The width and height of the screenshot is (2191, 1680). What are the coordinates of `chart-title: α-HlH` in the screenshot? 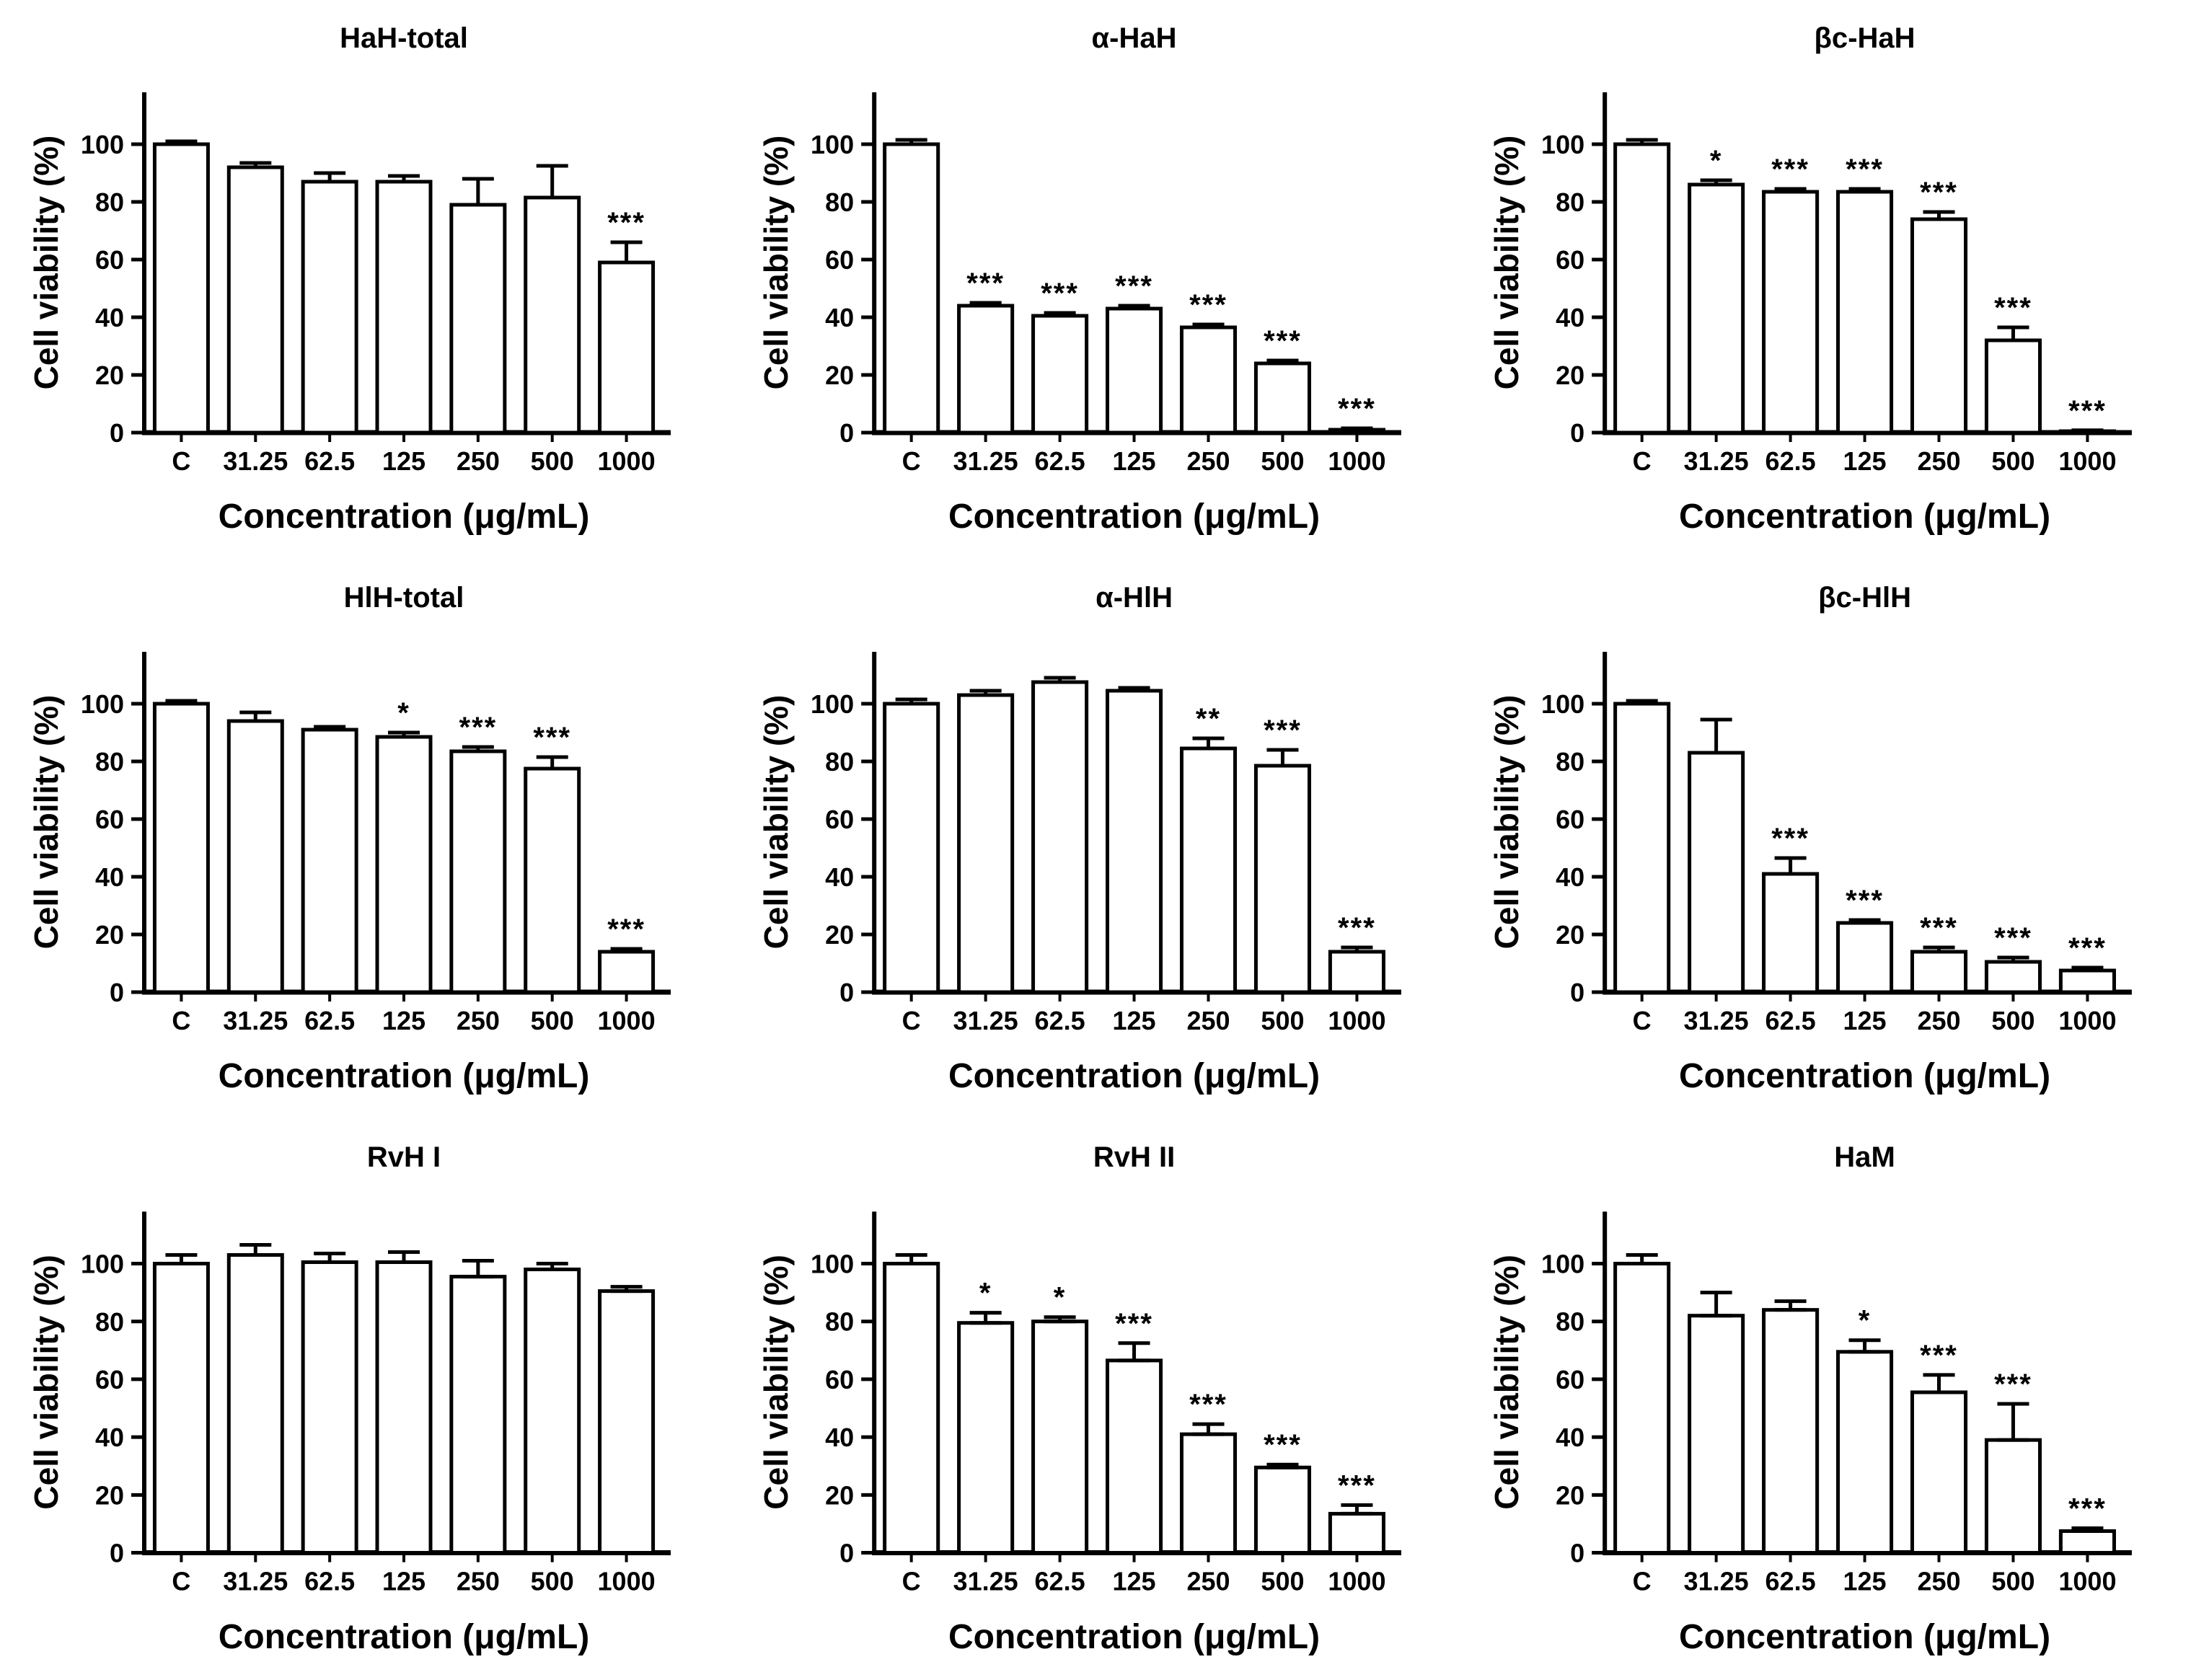 It's located at (1134, 598).